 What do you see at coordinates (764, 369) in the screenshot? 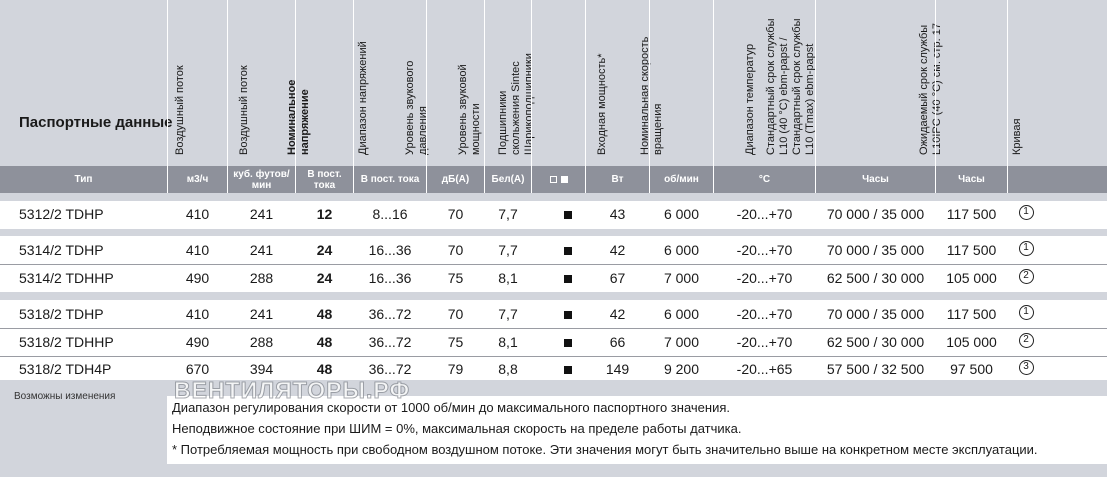
I see `cell-temperature: -20...+65` at bounding box center [764, 369].